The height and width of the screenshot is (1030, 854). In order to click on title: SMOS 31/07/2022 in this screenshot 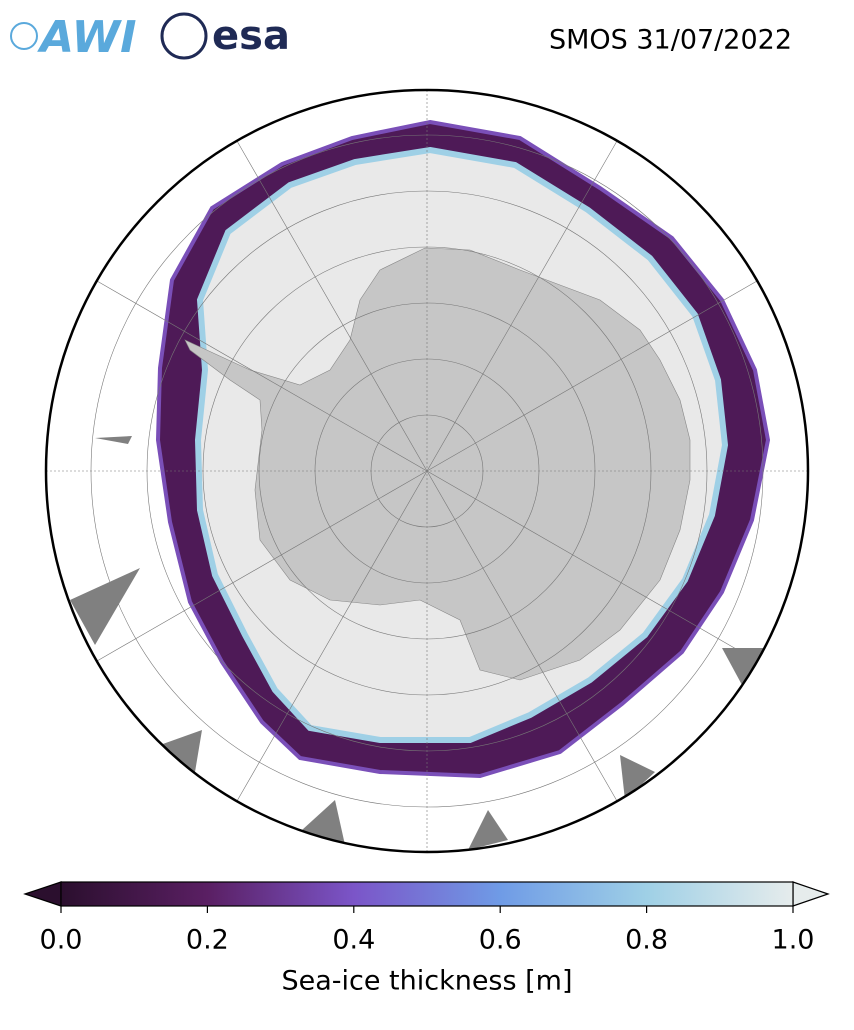, I will do `click(670, 40)`.